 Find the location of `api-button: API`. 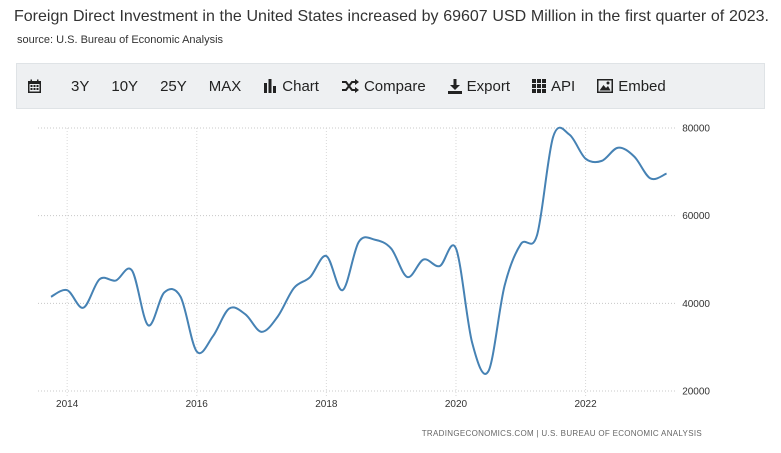

api-button: API is located at coordinates (553, 86).